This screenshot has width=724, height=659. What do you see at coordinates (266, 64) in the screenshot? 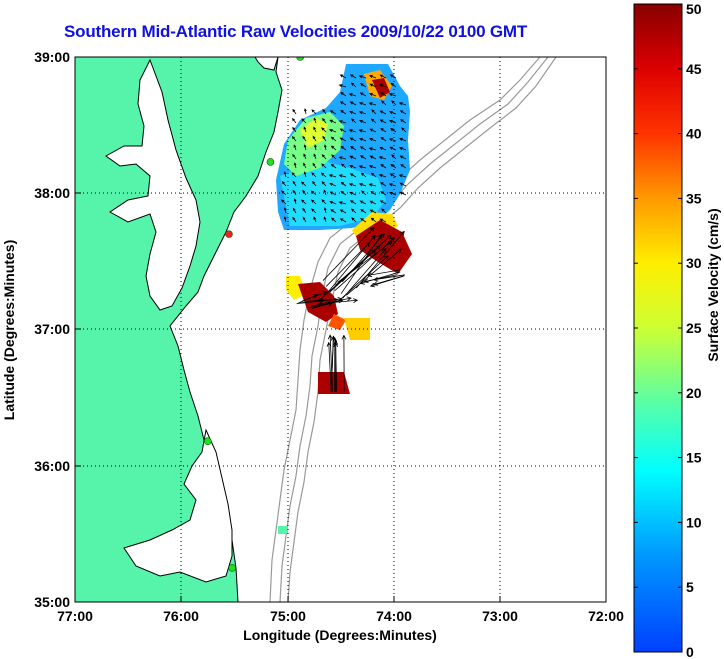
I see `delaware-bay` at bounding box center [266, 64].